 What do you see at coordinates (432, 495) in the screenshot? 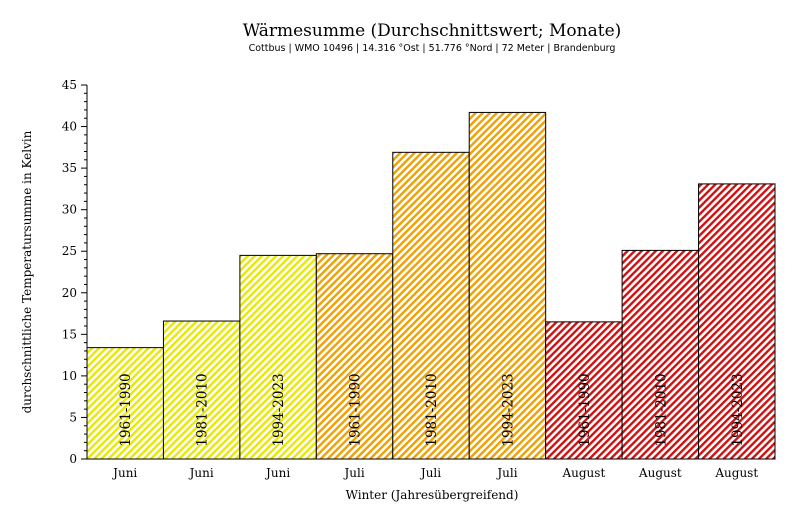
I see `x-axis-label: Winter (Jahresübergreifend)` at bounding box center [432, 495].